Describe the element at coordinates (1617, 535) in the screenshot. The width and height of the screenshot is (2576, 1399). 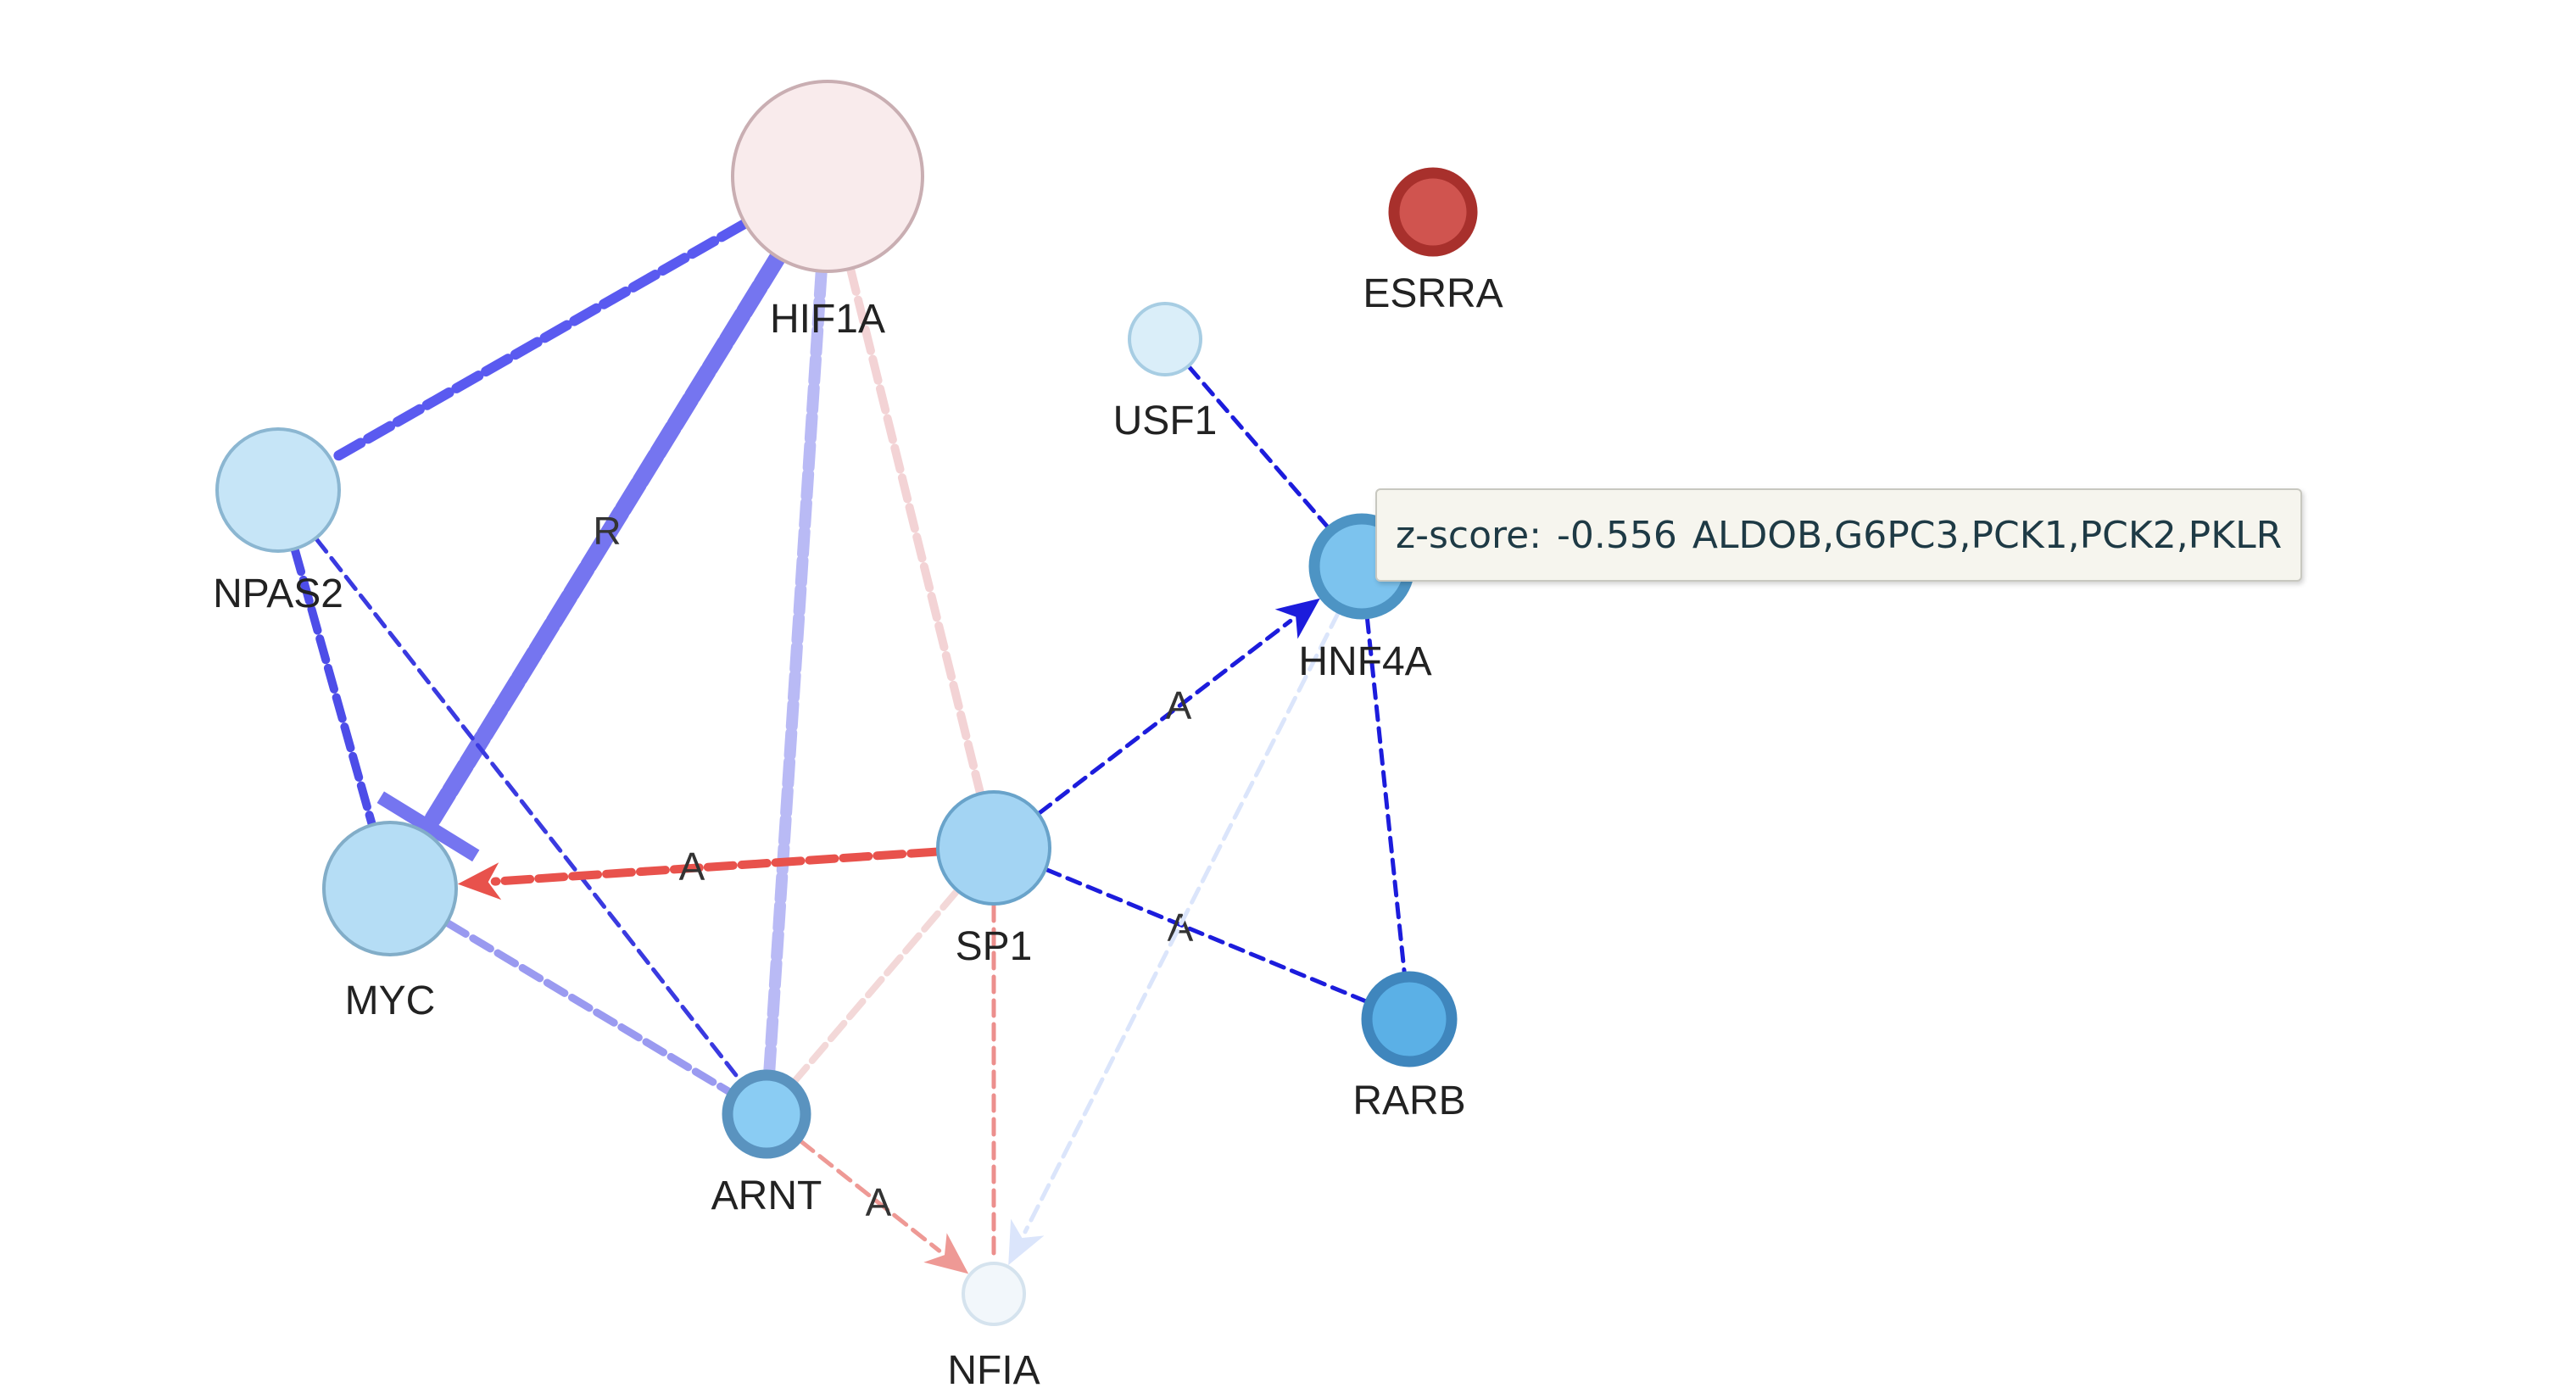
I see `tooltip-value: -0.556` at that location.